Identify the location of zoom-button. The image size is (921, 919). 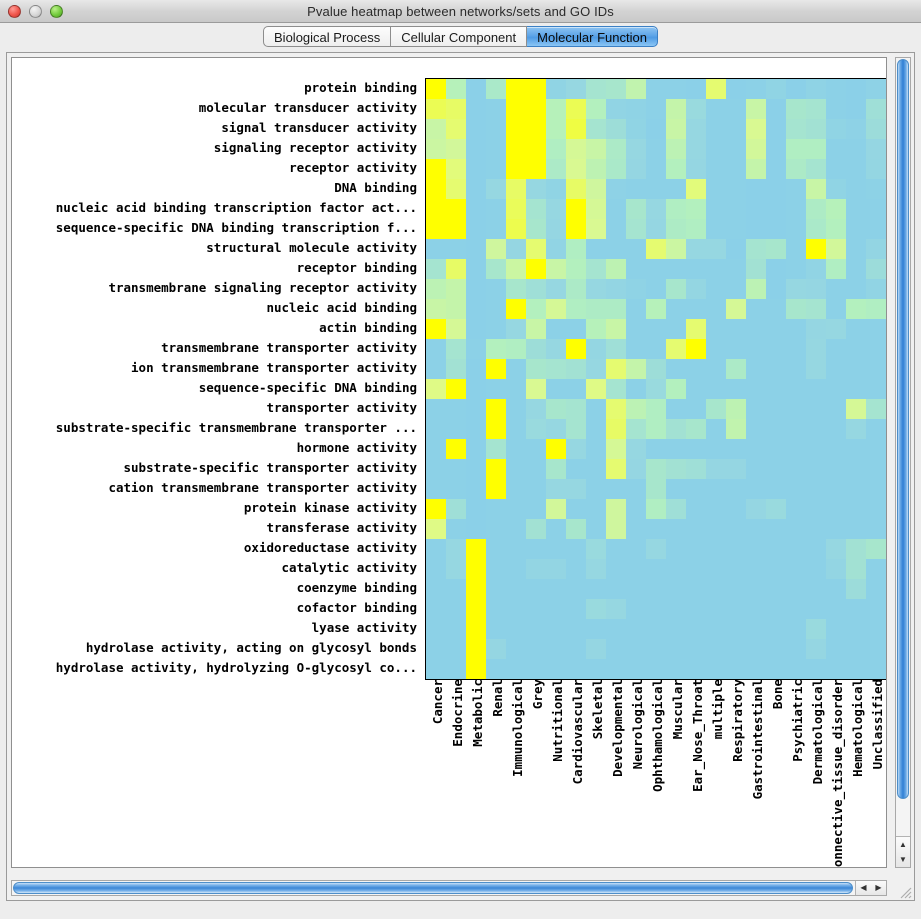
(56, 11).